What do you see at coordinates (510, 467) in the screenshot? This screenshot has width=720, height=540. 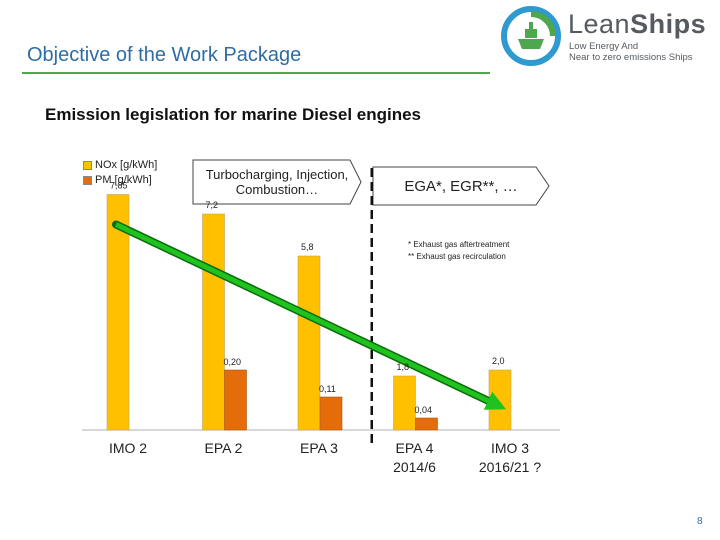 I see `x-tick-label: 2016/21 ?` at bounding box center [510, 467].